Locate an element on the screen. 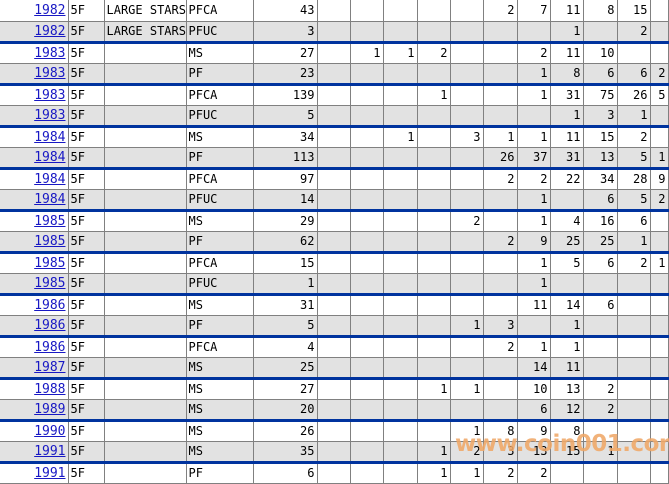 The height and width of the screenshot is (484, 669). cell-grade-count: 2 is located at coordinates (500, 11).